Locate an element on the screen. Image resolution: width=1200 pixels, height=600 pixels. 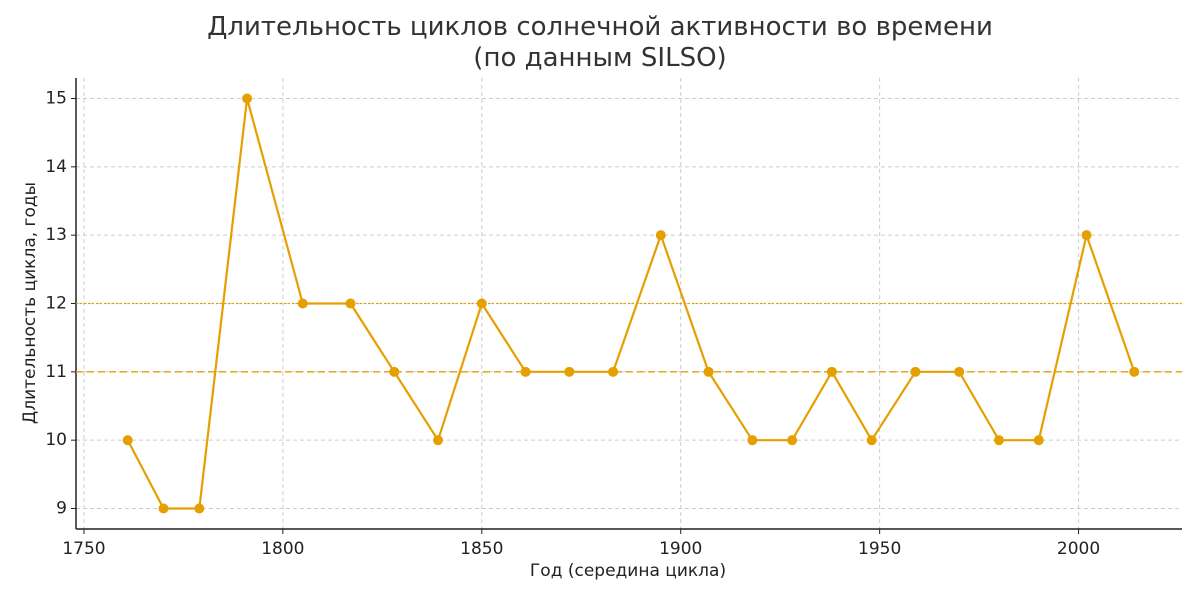
y-tick-label: 15 is located at coordinates (56, 99).